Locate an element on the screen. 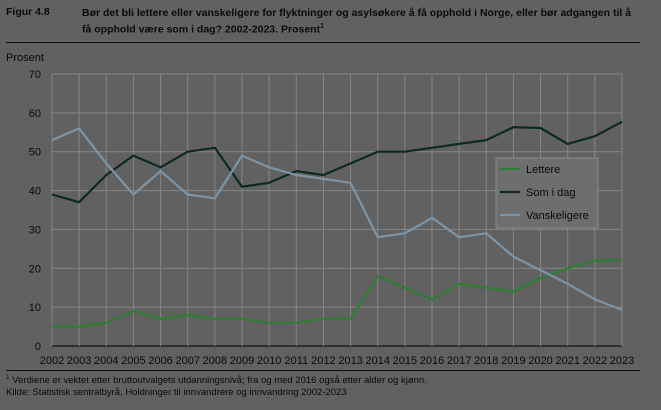 The height and width of the screenshot is (410, 661). y-tick-label: 0 is located at coordinates (38, 347).